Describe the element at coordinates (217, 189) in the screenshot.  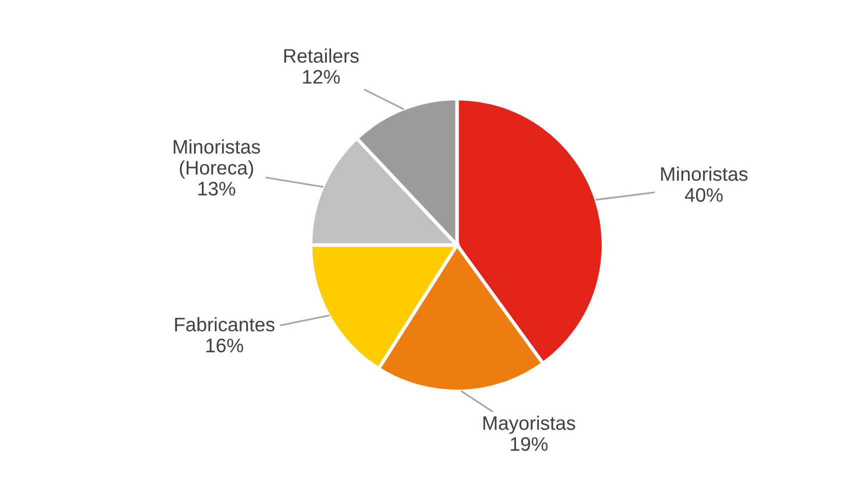
I see `data-label: 13%` at that location.